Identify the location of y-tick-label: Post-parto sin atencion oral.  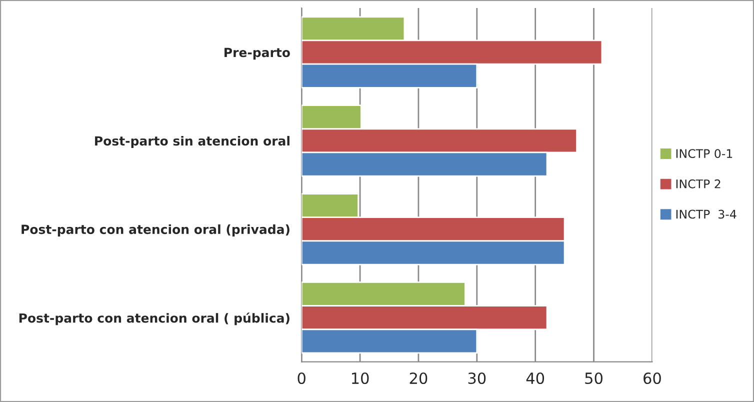
(192, 142).